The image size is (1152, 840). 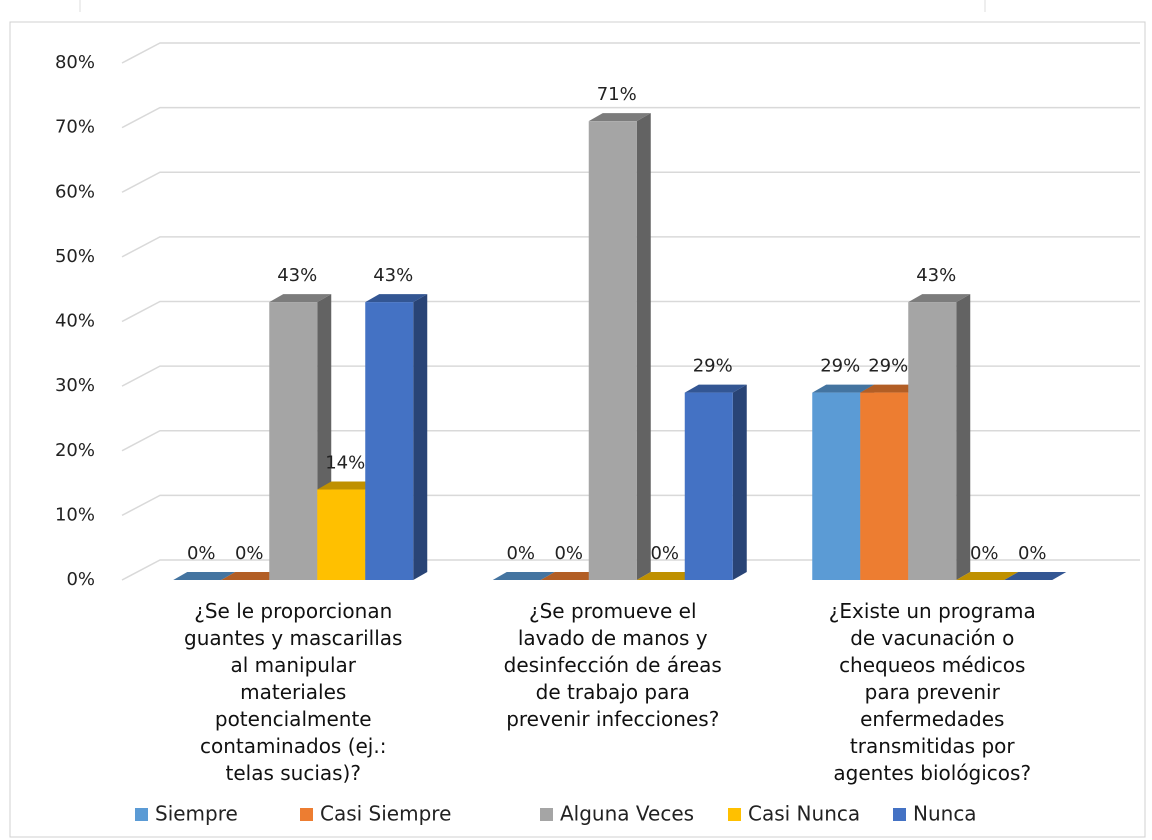 What do you see at coordinates (75, 321) in the screenshot?
I see `y-tick-label: 40%` at bounding box center [75, 321].